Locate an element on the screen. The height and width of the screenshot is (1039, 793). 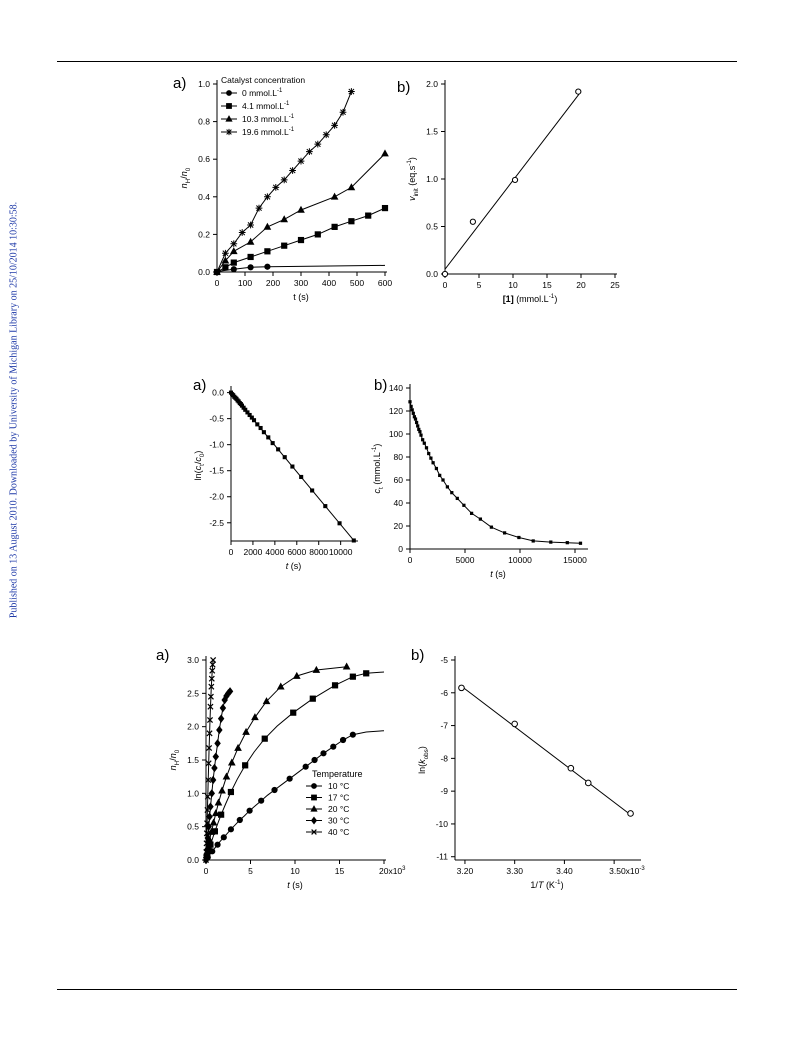
y-tick-label: -2.5 is located at coordinates (216, 523).